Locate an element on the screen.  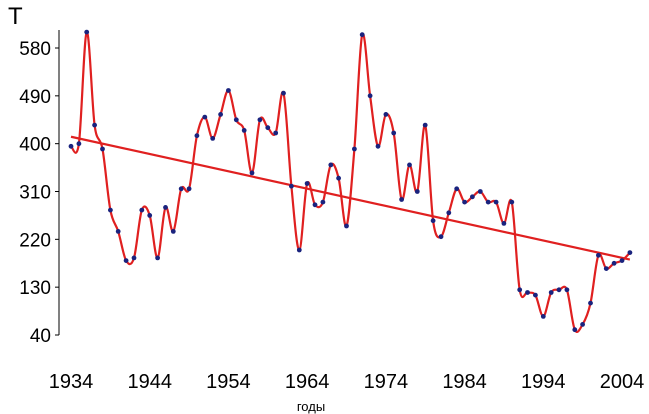
y-tick-label: 490 is located at coordinates (35, 97).